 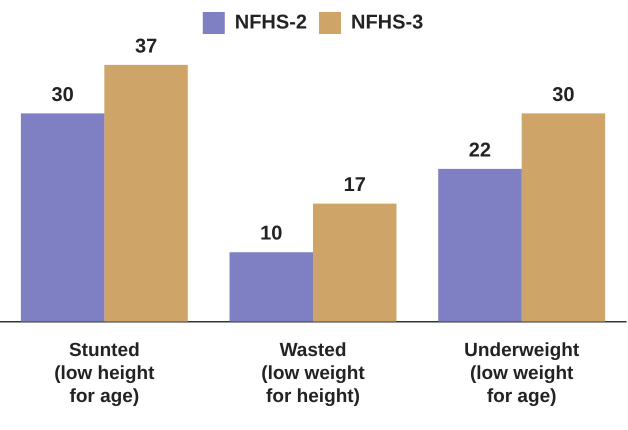 I want to click on data-label: 22, so click(x=480, y=150).